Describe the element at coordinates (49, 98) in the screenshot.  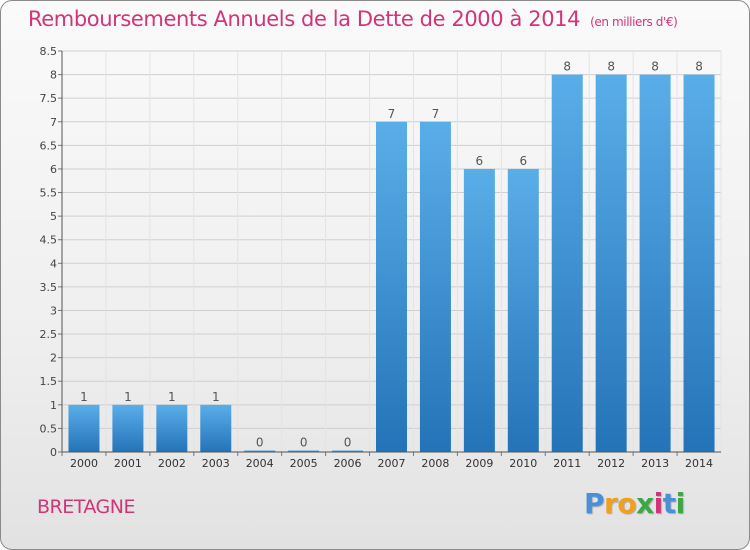
I see `y-tick-label: 7.5` at that location.